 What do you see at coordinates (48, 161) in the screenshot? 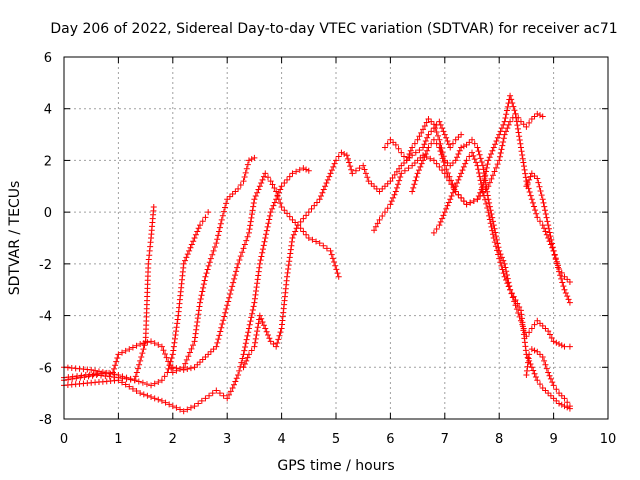
I see `y-tick-label: 2` at bounding box center [48, 161].